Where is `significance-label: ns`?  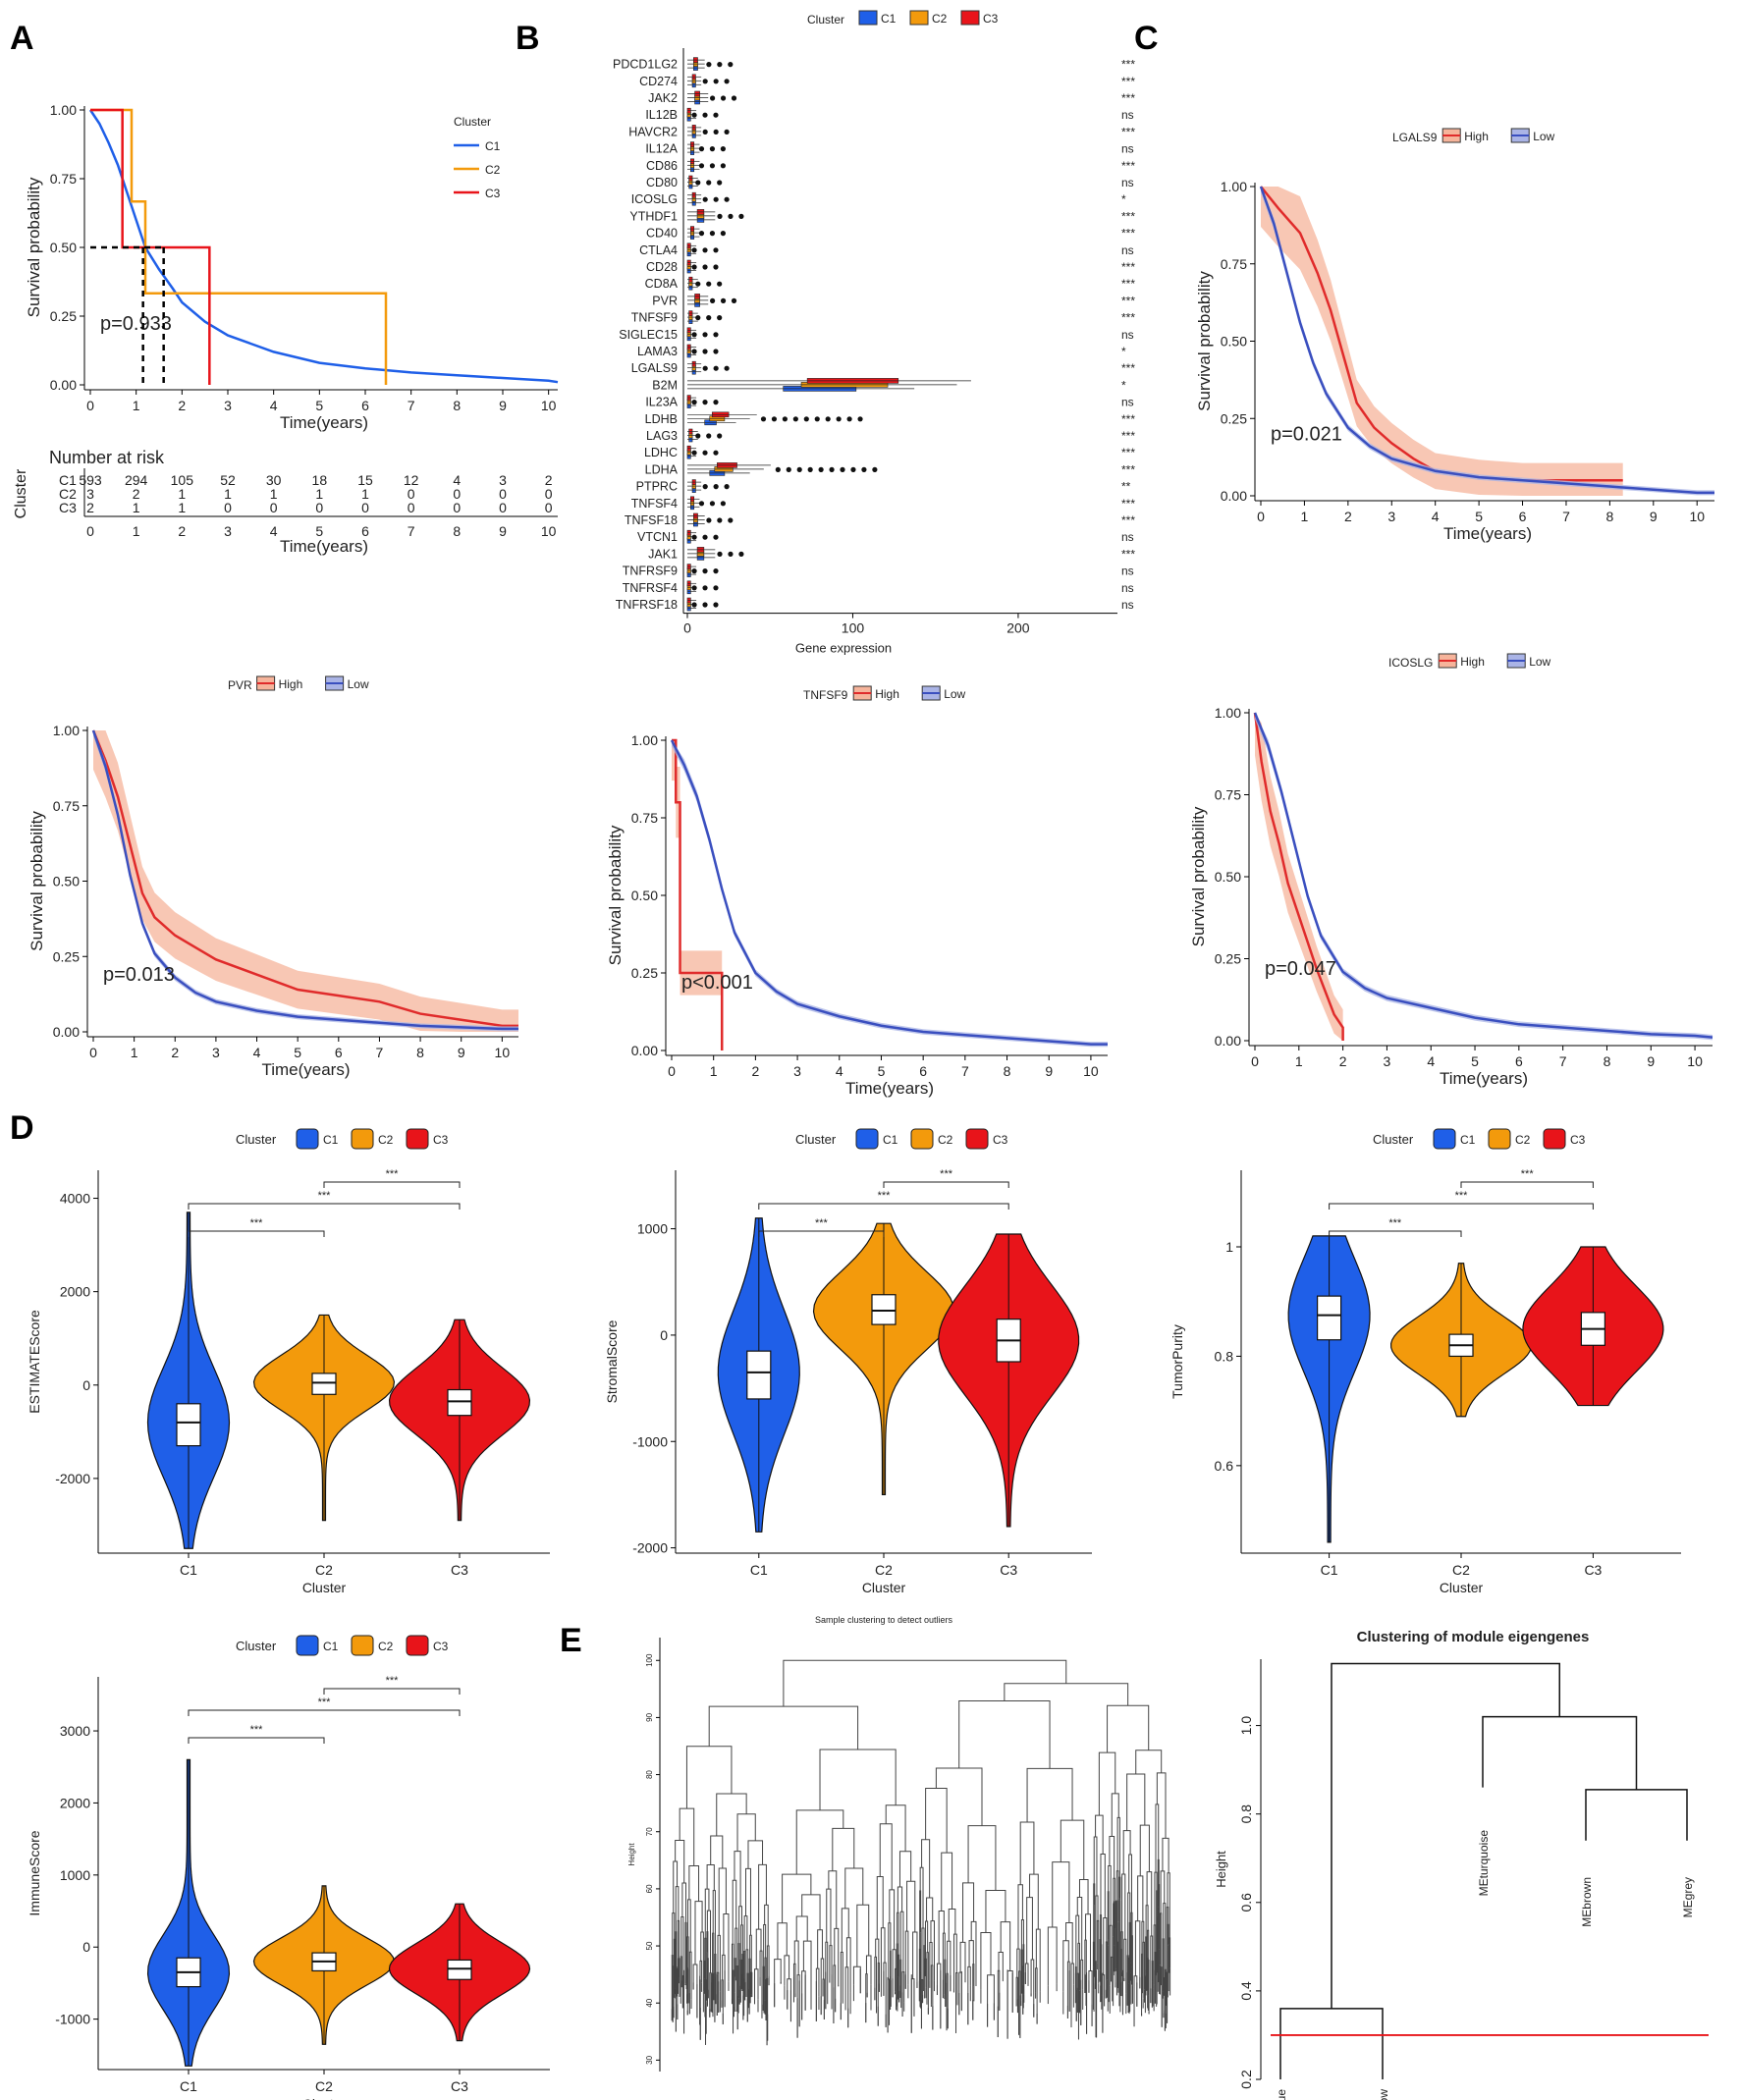
significance-label: ns is located at coordinates (1128, 182).